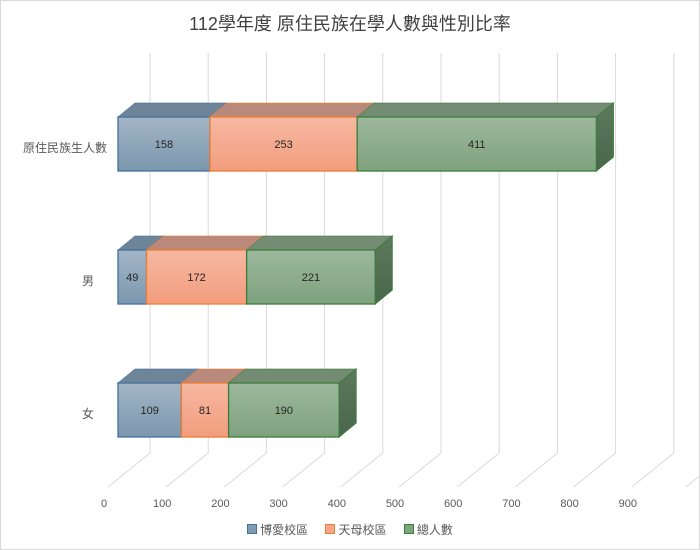 The width and height of the screenshot is (700, 550). Describe the element at coordinates (252, 529) in the screenshot. I see `legend-swatch-boai` at that location.